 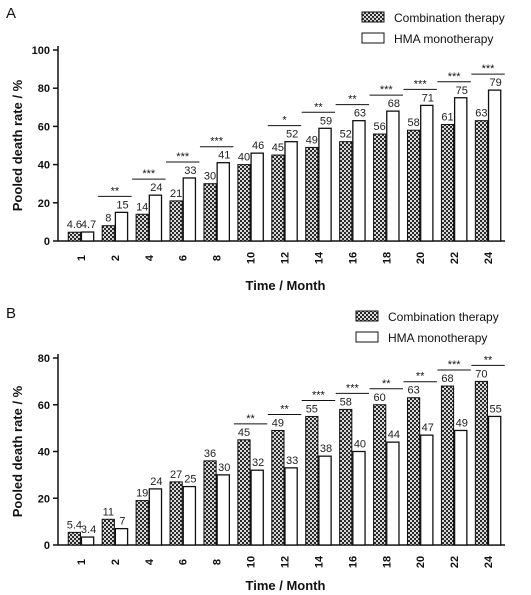 I want to click on data-label-monotherapy: 46, so click(x=258, y=146).